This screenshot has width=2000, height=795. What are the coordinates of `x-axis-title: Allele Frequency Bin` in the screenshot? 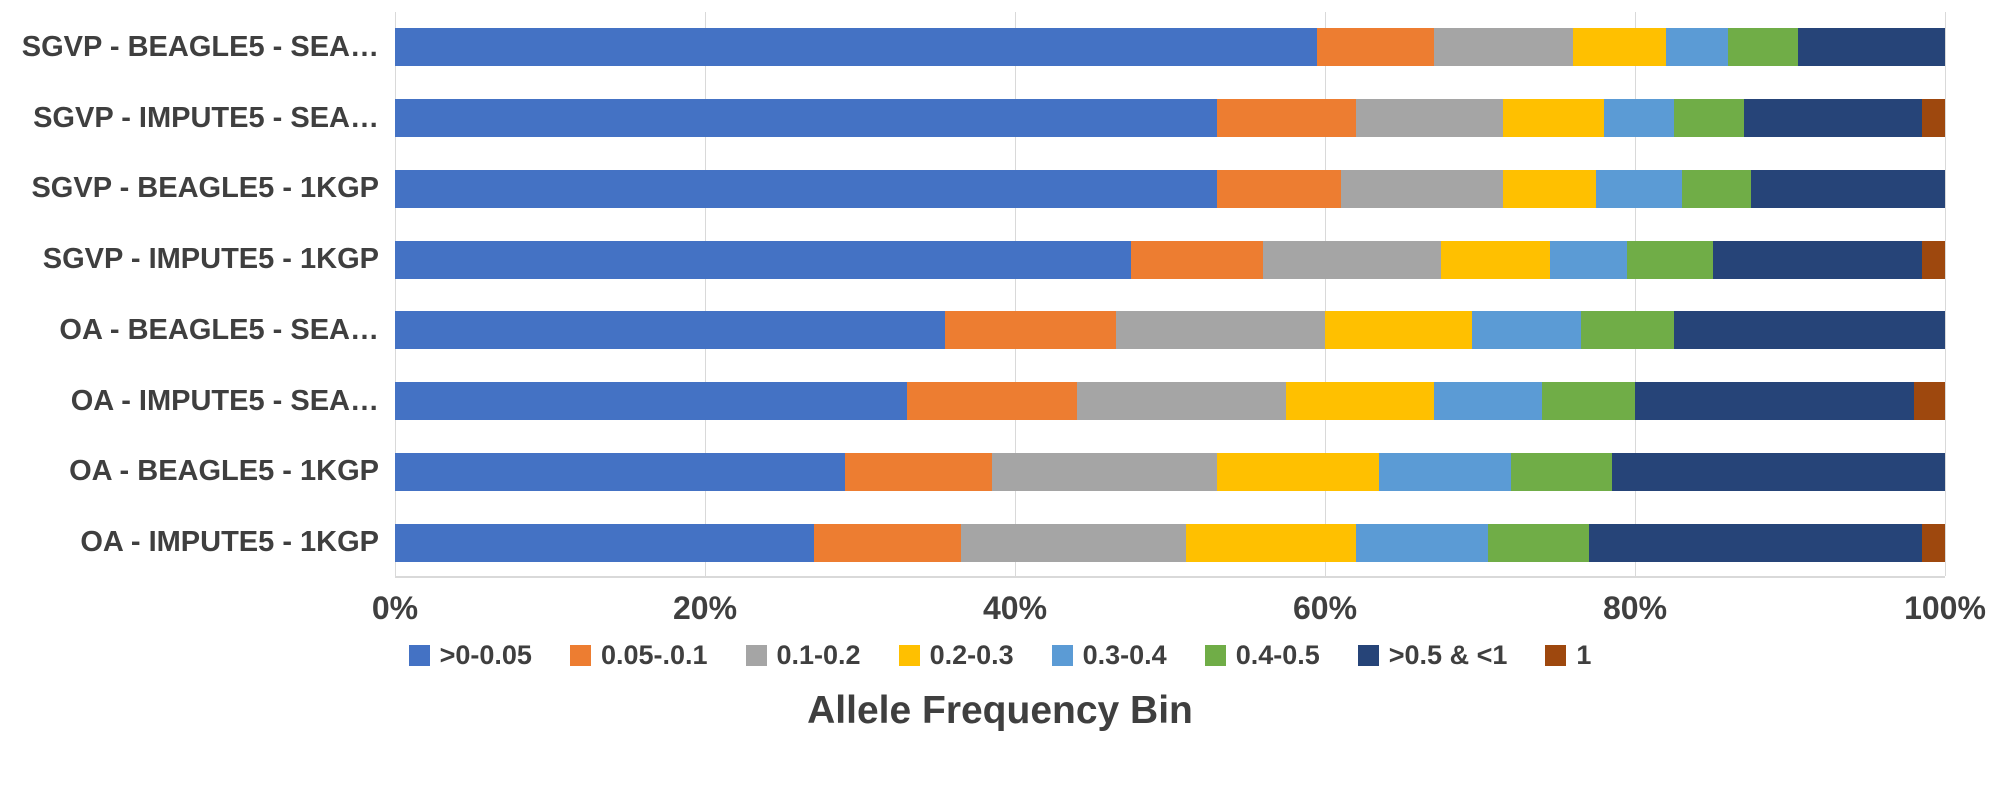 It's located at (1000, 710).